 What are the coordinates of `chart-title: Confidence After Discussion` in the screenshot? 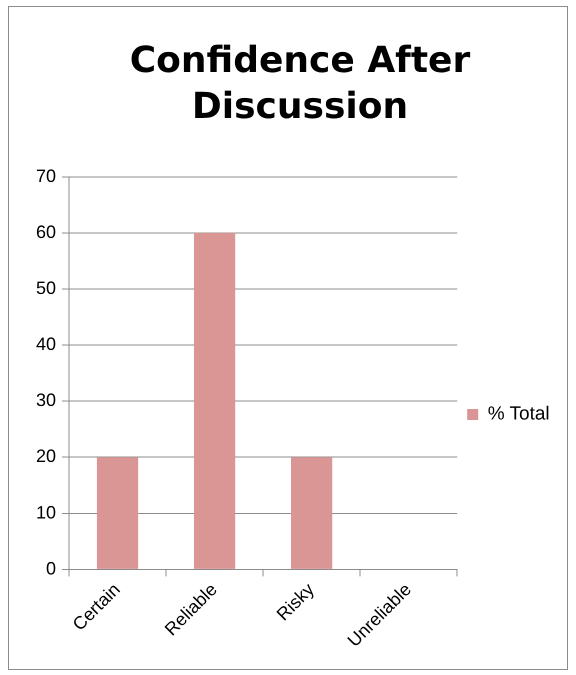 It's located at (300, 84).